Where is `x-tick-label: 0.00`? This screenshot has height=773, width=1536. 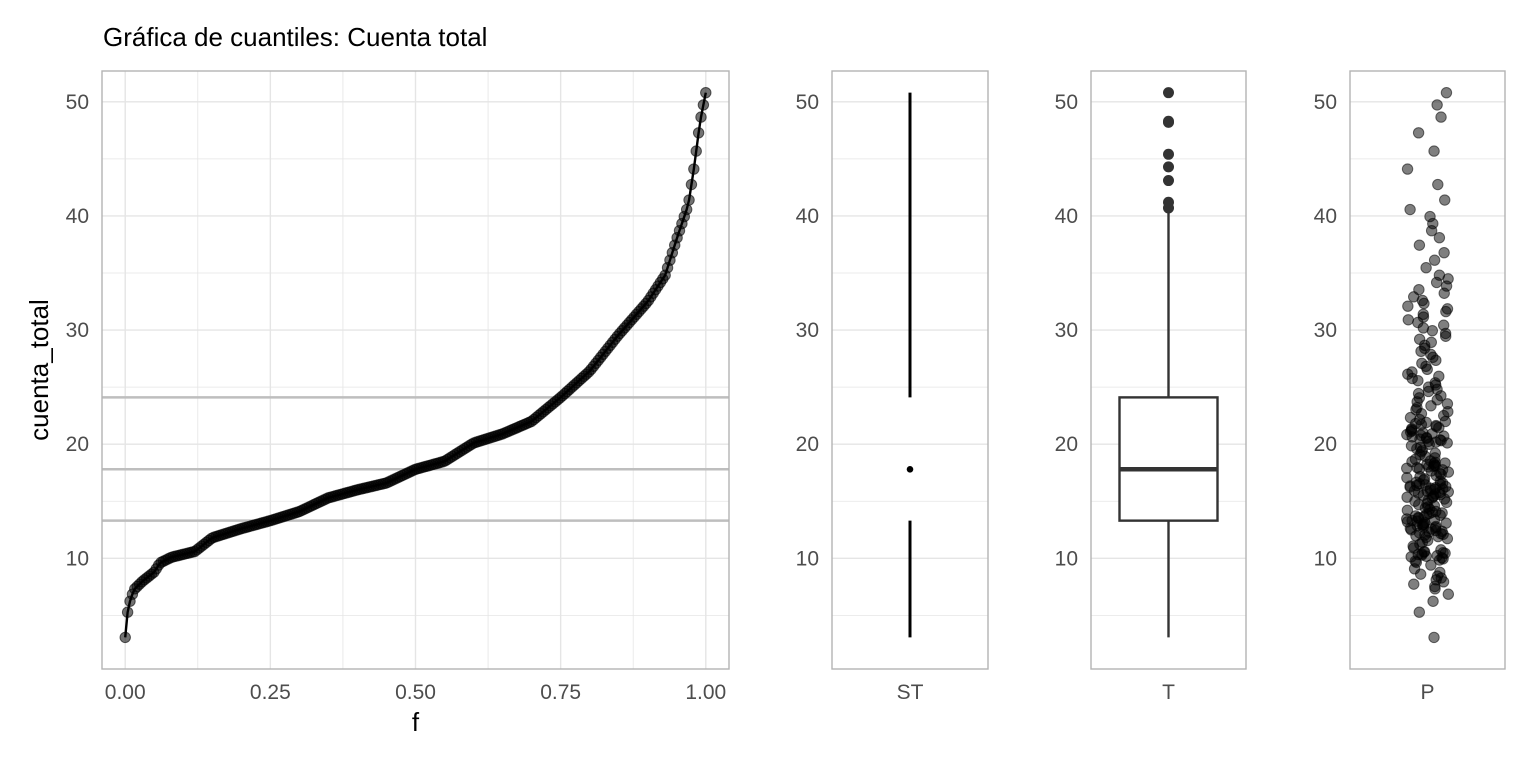 x-tick-label: 0.00 is located at coordinates (125, 692).